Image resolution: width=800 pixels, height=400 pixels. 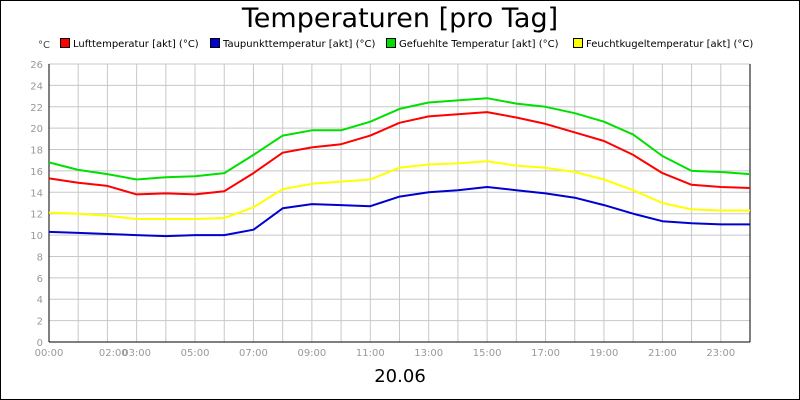 I want to click on y-tick-label: 4, so click(x=40, y=300).